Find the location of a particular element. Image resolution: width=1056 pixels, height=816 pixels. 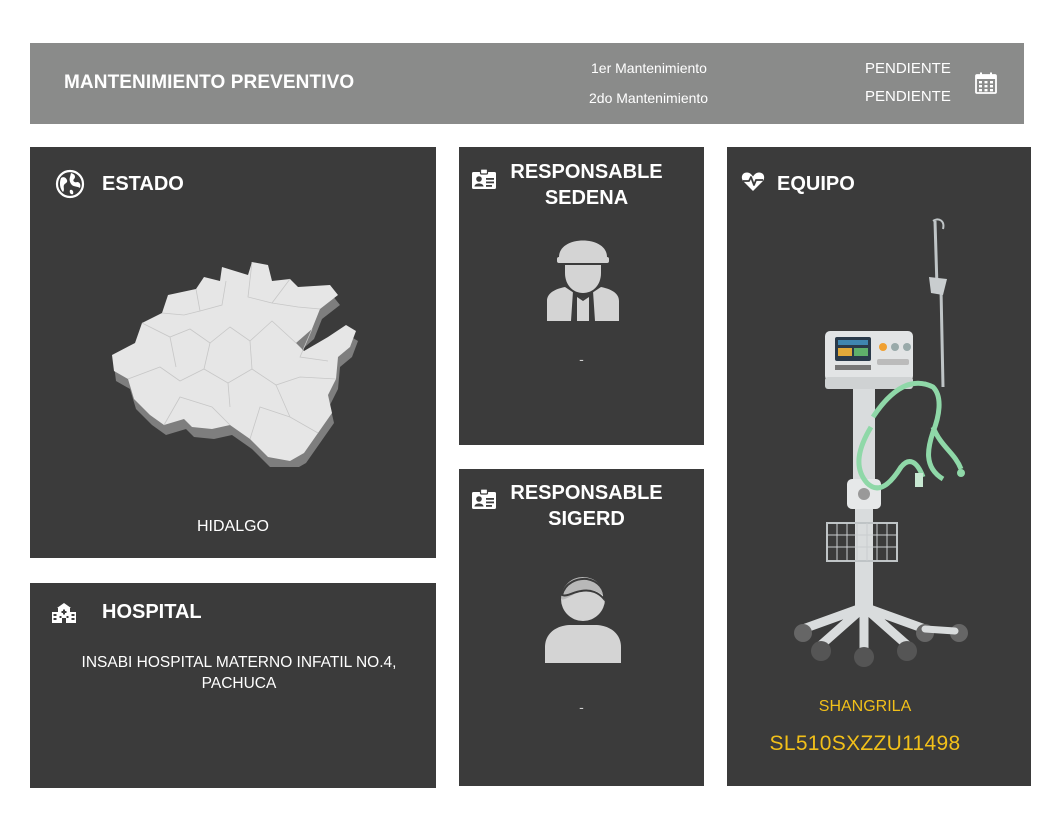

responsable-sigerd-value: - is located at coordinates (581, 707).